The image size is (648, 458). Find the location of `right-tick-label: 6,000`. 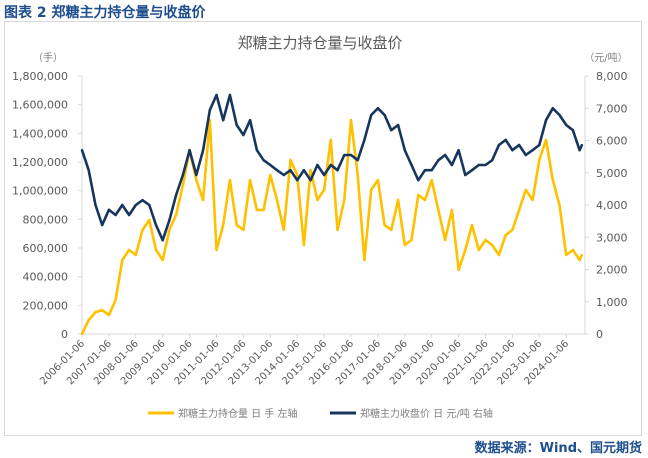

right-tick-label: 6,000 is located at coordinates (612, 141).